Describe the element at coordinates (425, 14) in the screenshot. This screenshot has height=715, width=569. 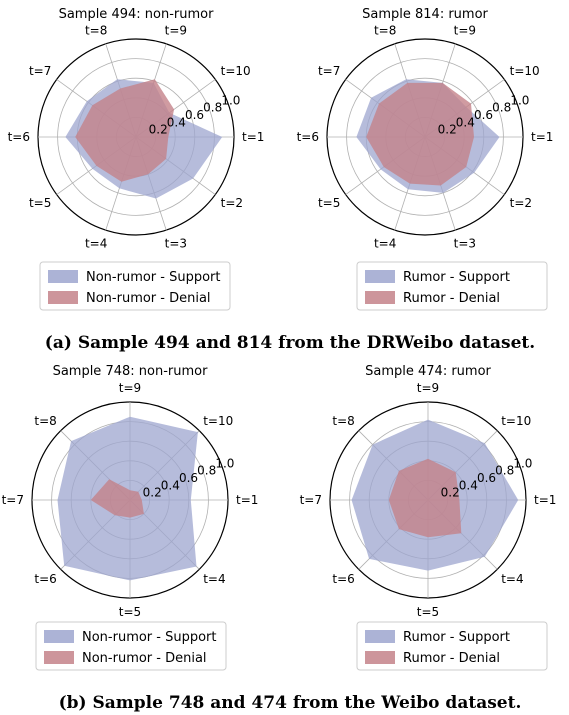
I see `chart-title: Sample 814: rumor` at that location.